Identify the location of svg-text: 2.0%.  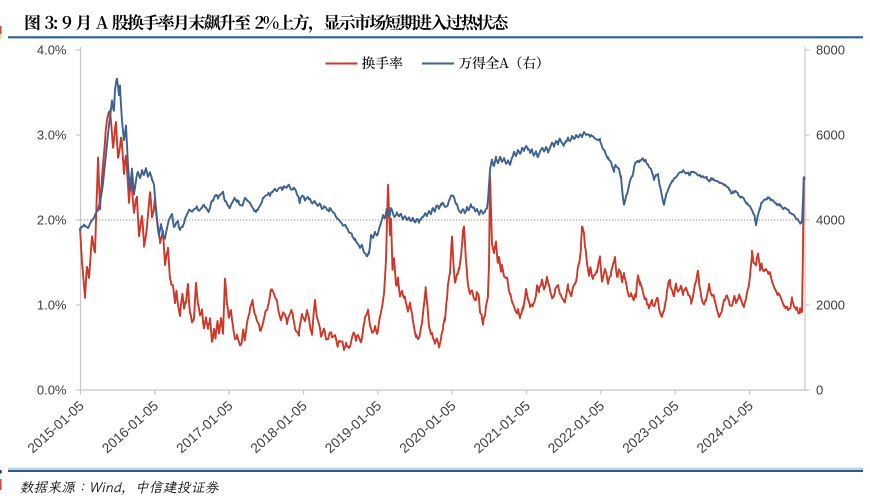
(52, 220).